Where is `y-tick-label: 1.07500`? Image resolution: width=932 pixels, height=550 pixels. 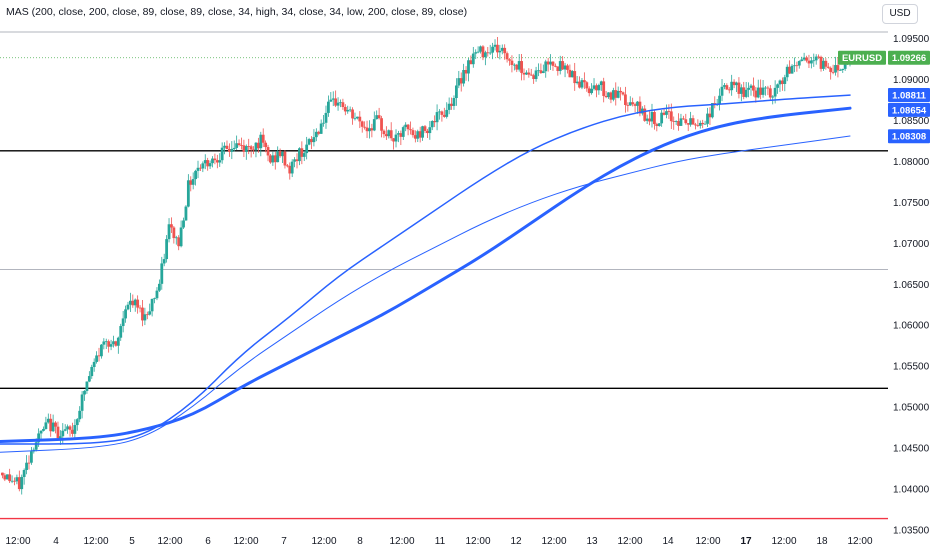 y-tick-label: 1.07500 is located at coordinates (911, 203).